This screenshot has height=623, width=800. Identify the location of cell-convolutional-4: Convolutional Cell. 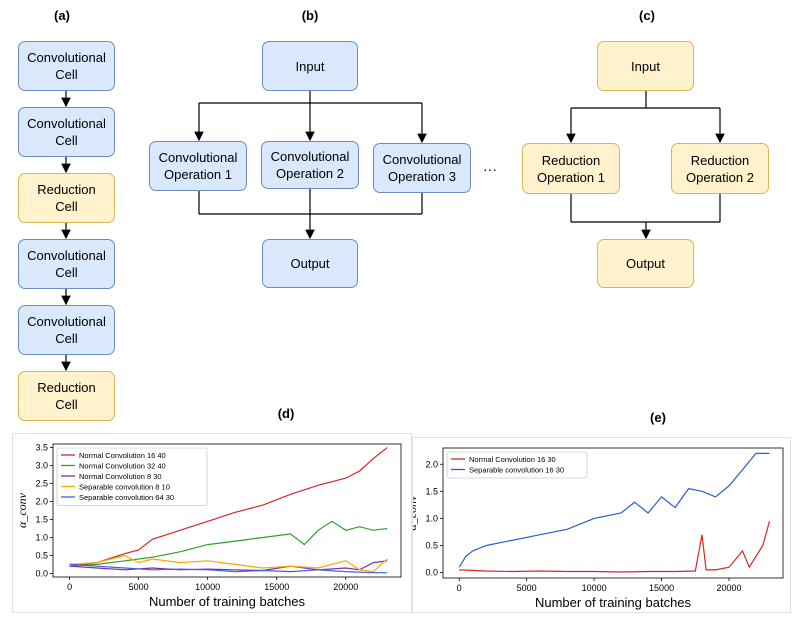
(66, 330).